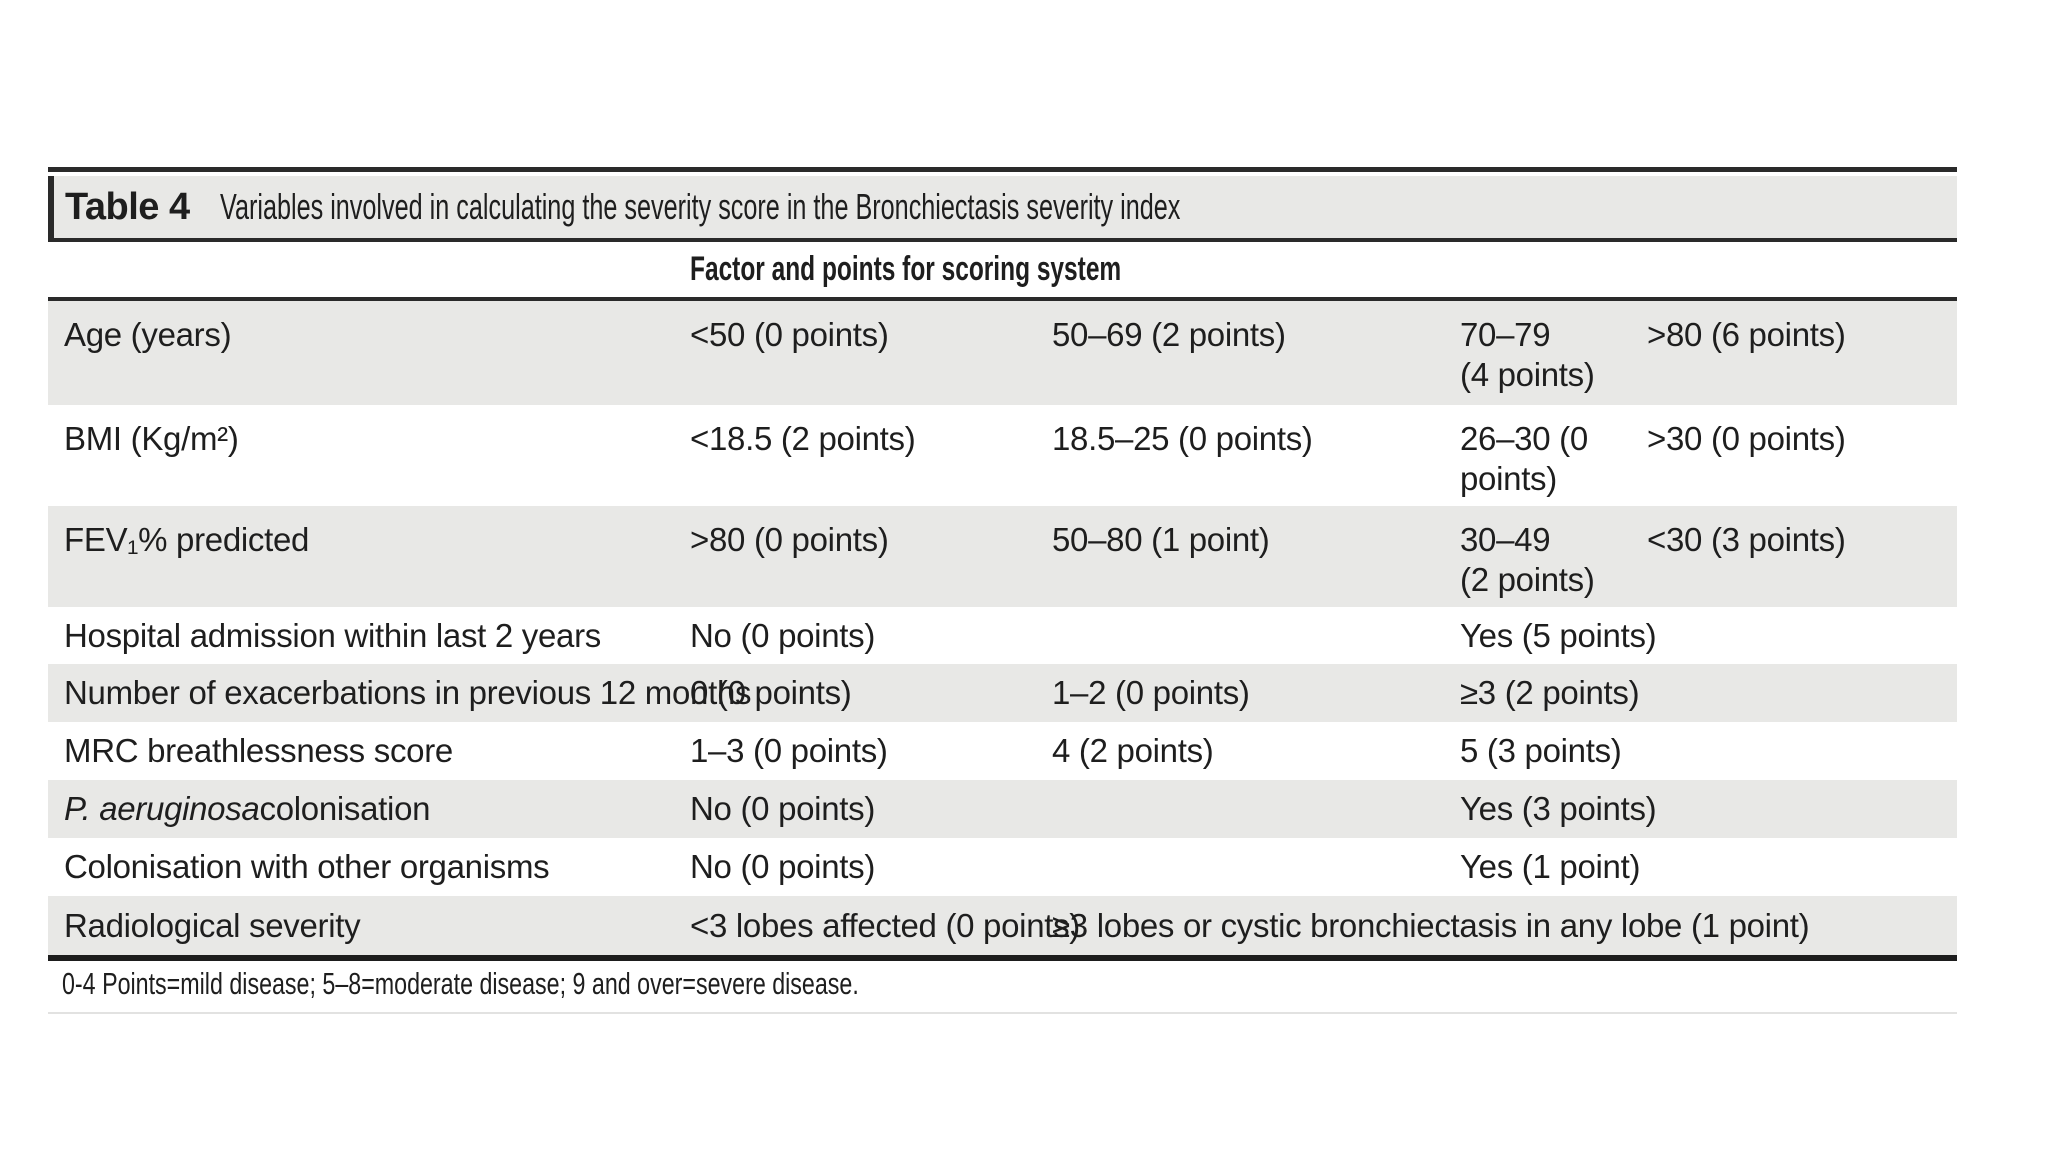 This screenshot has height=1152, width=2048. Describe the element at coordinates (771, 692) in the screenshot. I see `score-option-1: 0 (0 points)` at that location.